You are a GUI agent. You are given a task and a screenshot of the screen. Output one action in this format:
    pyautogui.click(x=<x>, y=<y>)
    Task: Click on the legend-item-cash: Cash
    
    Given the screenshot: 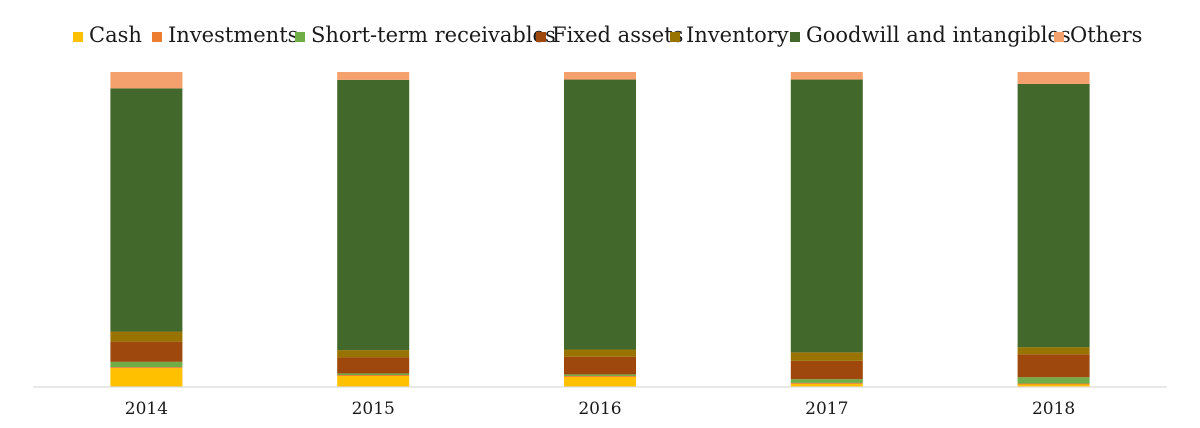 What is the action you would take?
    pyautogui.click(x=107, y=35)
    